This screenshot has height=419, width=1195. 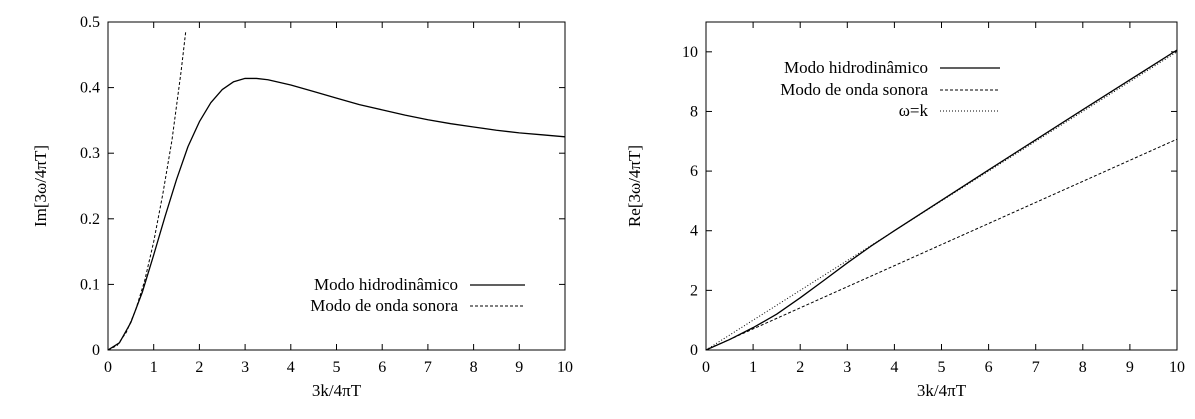 What do you see at coordinates (90, 22) in the screenshot?
I see `left-y-tick-label: 0.5` at bounding box center [90, 22].